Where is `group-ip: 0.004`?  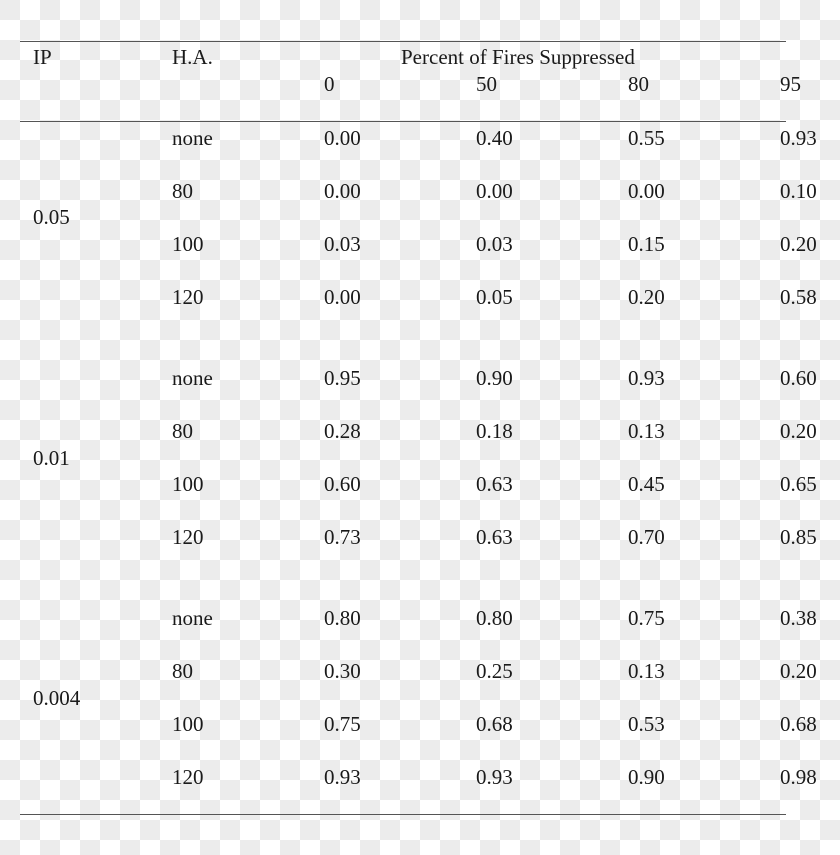 group-ip: 0.004 is located at coordinates (57, 698).